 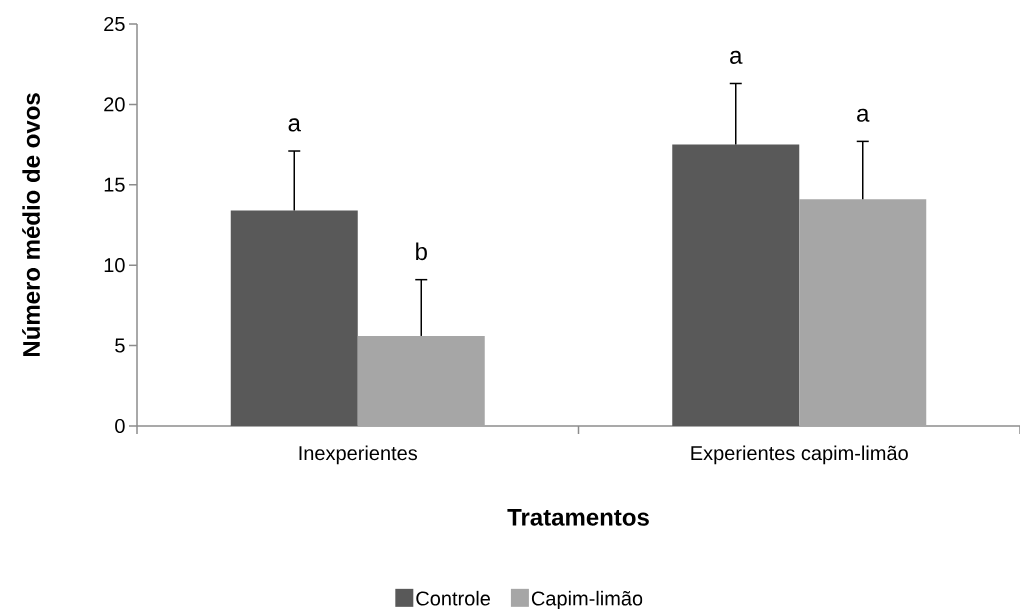 What do you see at coordinates (31, 225) in the screenshot?
I see `y-axis-title: Número médio de ovos` at bounding box center [31, 225].